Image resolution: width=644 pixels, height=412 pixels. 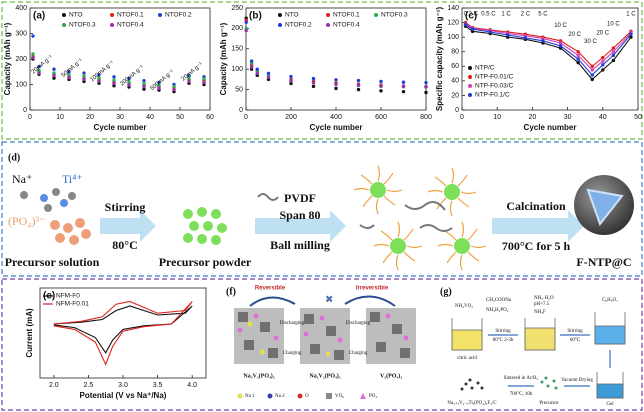 What do you see at coordinates (499, 300) in the screenshot?
I see `reagent: CH₃COONa` at bounding box center [499, 300].